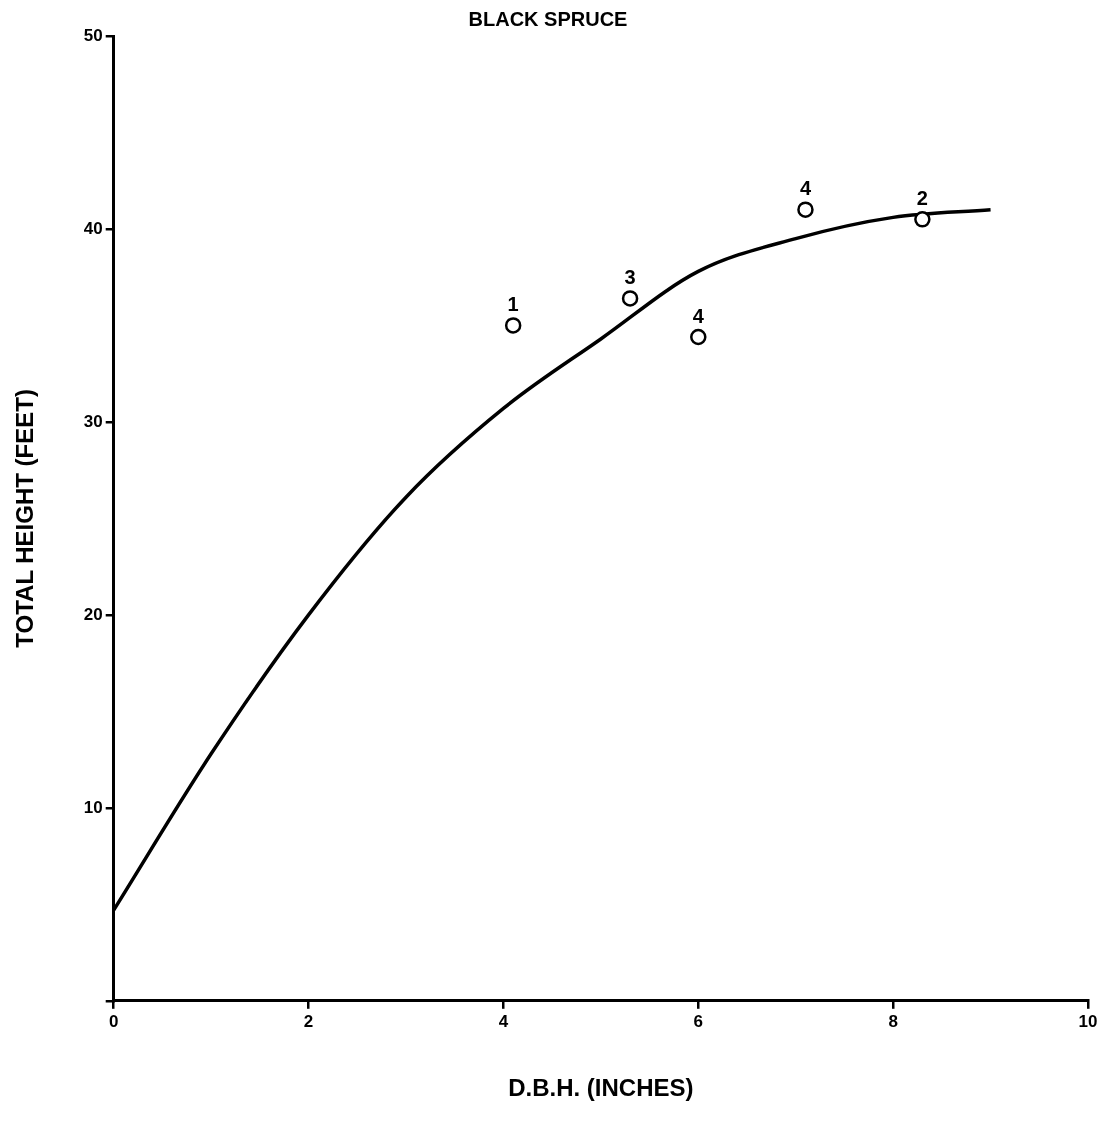 Image resolution: width=1119 pixels, height=1122 pixels. I want to click on x-tick-label: 10, so click(1088, 1021).